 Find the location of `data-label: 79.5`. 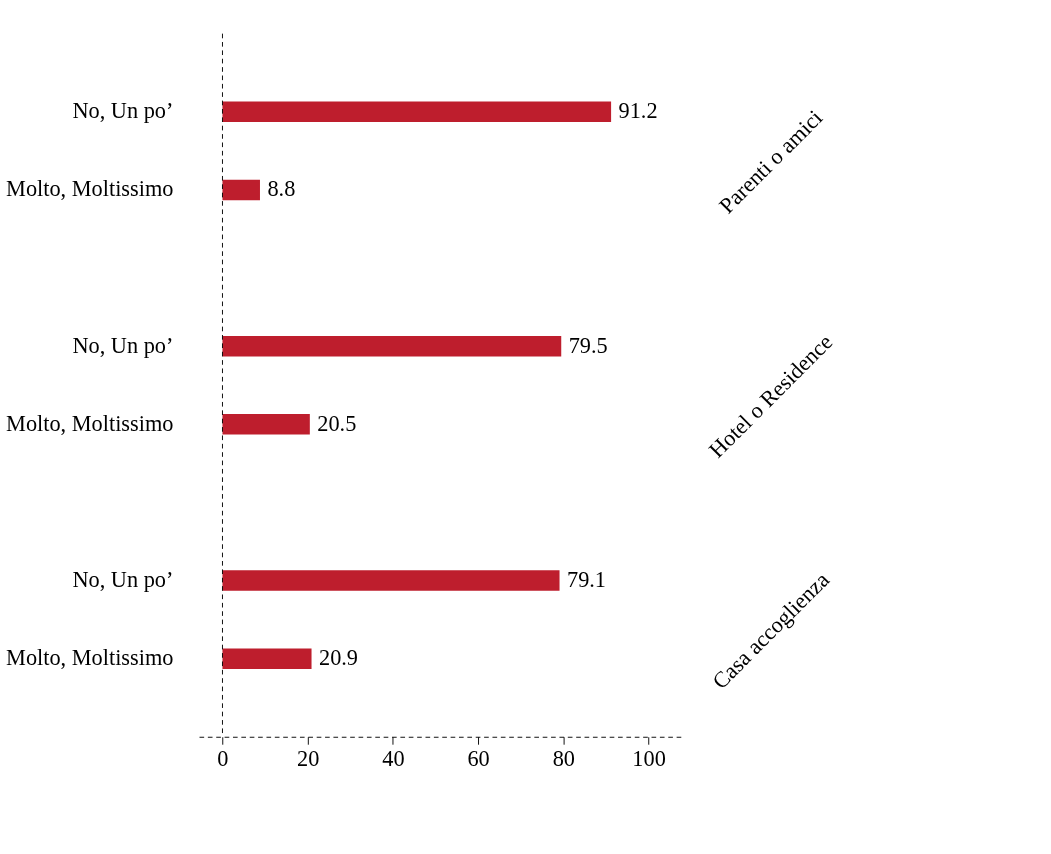

data-label: 79.5 is located at coordinates (588, 345).